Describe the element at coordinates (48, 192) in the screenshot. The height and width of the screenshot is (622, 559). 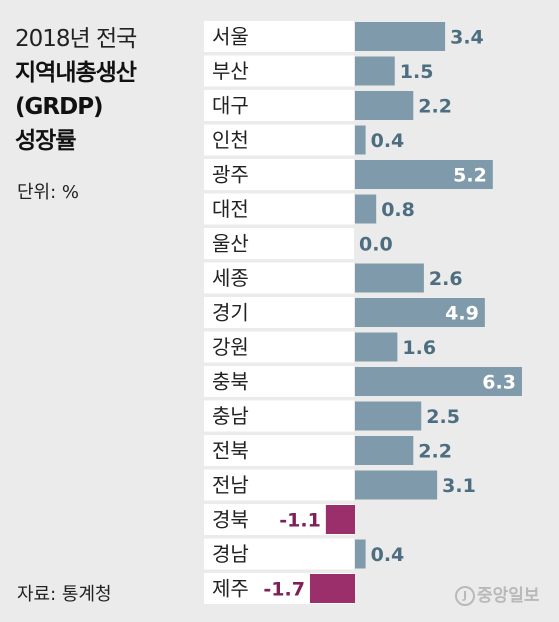
I see `unit-label: 단위: %` at that location.